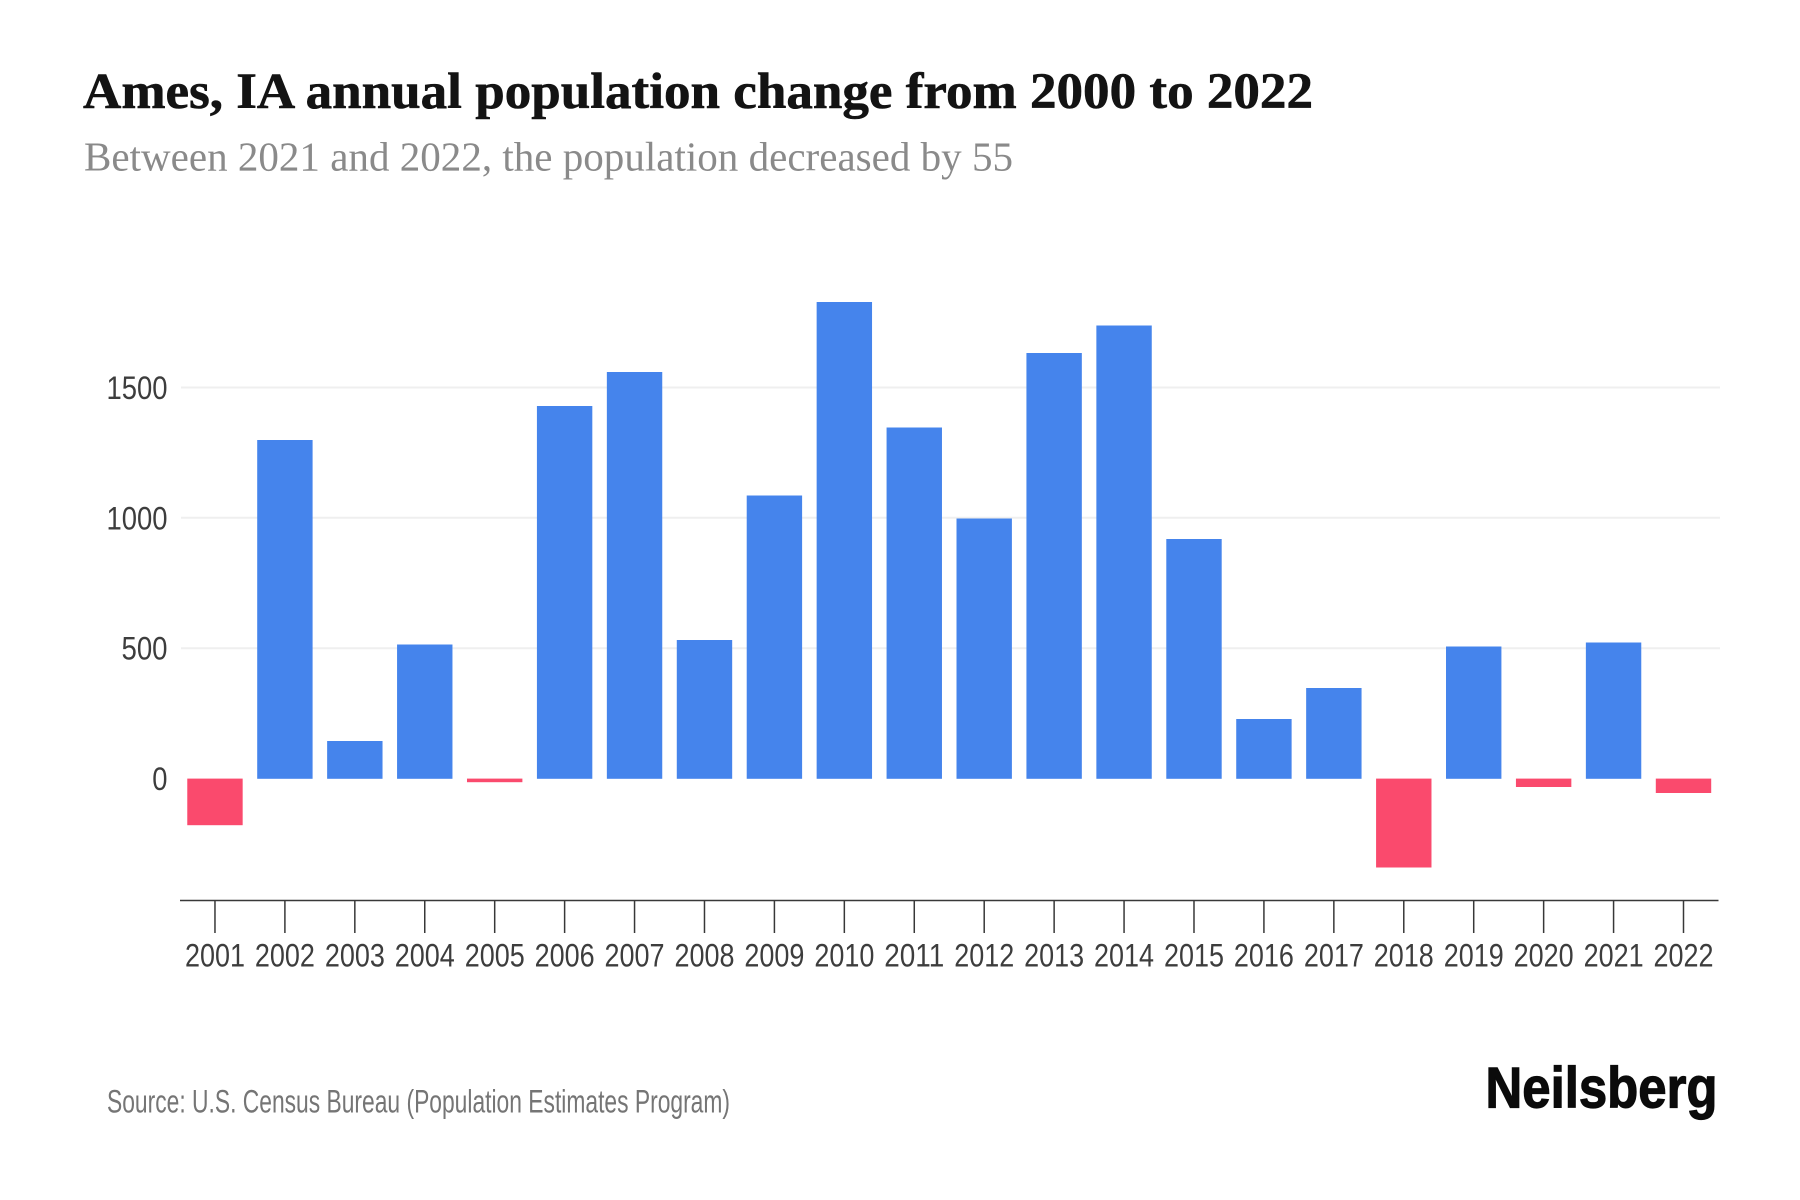  What do you see at coordinates (1602, 1089) in the screenshot?
I see `svg-text: Neilsberg` at bounding box center [1602, 1089].